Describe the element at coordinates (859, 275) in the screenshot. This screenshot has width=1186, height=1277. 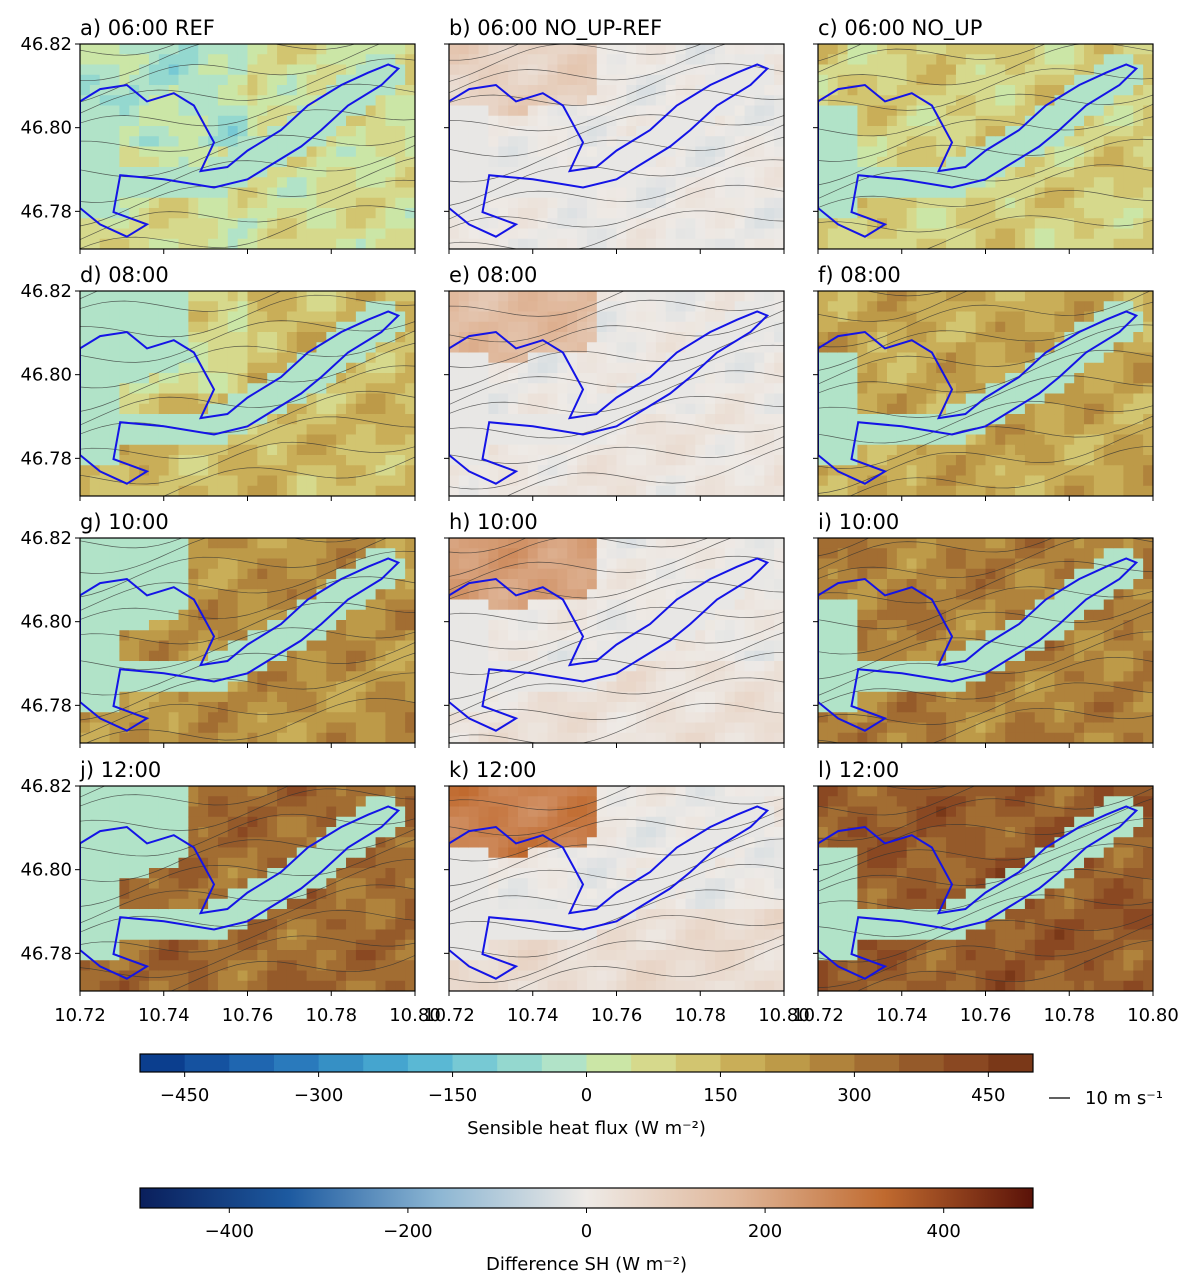
I see `panel-title: f) 08:00` at that location.